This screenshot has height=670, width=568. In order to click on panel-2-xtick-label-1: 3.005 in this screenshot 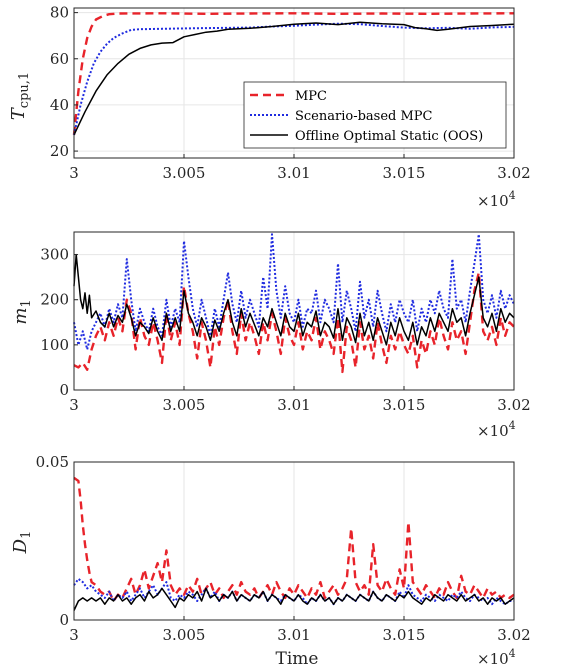, I will do `click(184, 405)`.